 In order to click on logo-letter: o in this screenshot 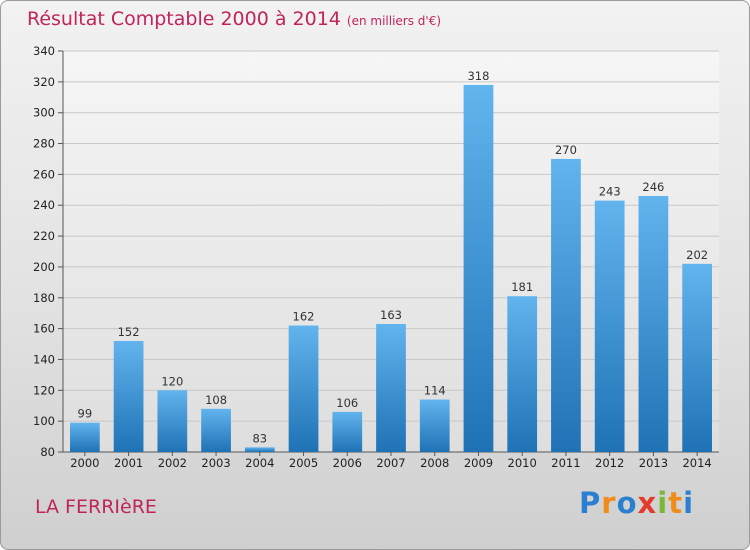, I will do `click(627, 503)`.